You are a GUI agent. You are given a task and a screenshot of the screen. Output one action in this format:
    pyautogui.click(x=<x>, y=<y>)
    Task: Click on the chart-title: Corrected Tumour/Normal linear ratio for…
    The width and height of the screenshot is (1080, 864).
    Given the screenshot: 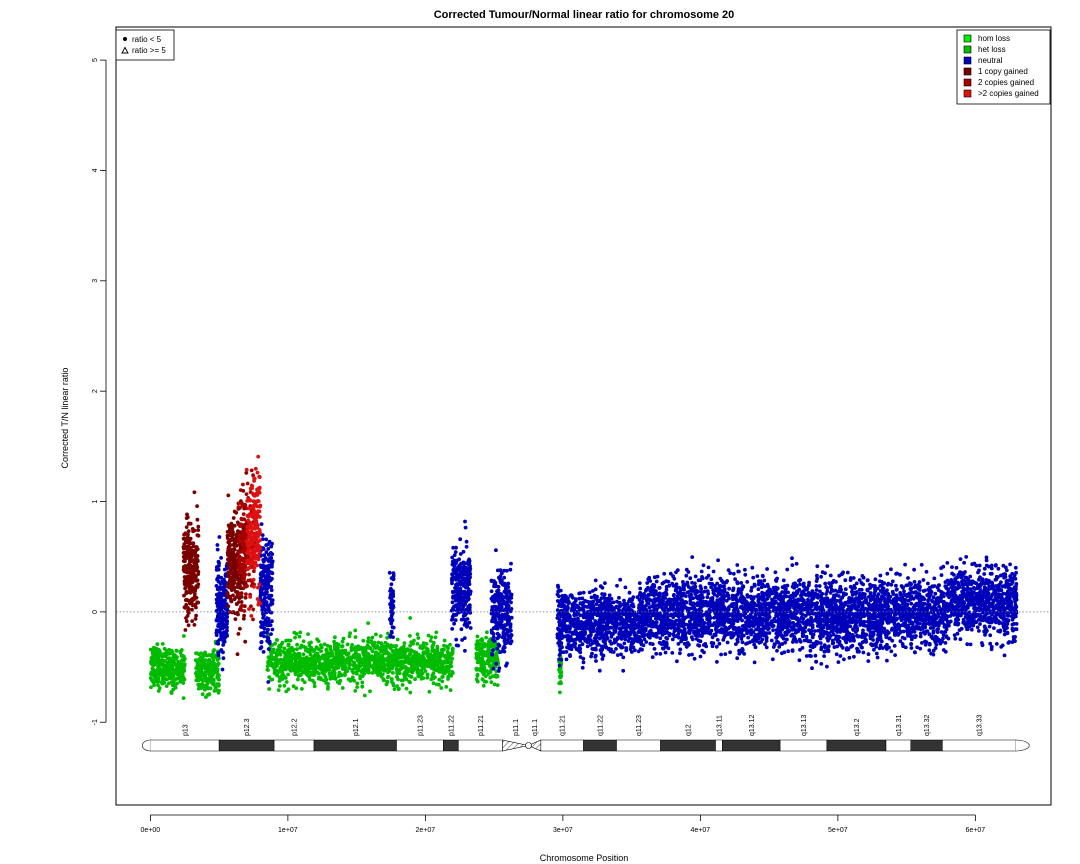 What is the action you would take?
    pyautogui.click(x=584, y=15)
    